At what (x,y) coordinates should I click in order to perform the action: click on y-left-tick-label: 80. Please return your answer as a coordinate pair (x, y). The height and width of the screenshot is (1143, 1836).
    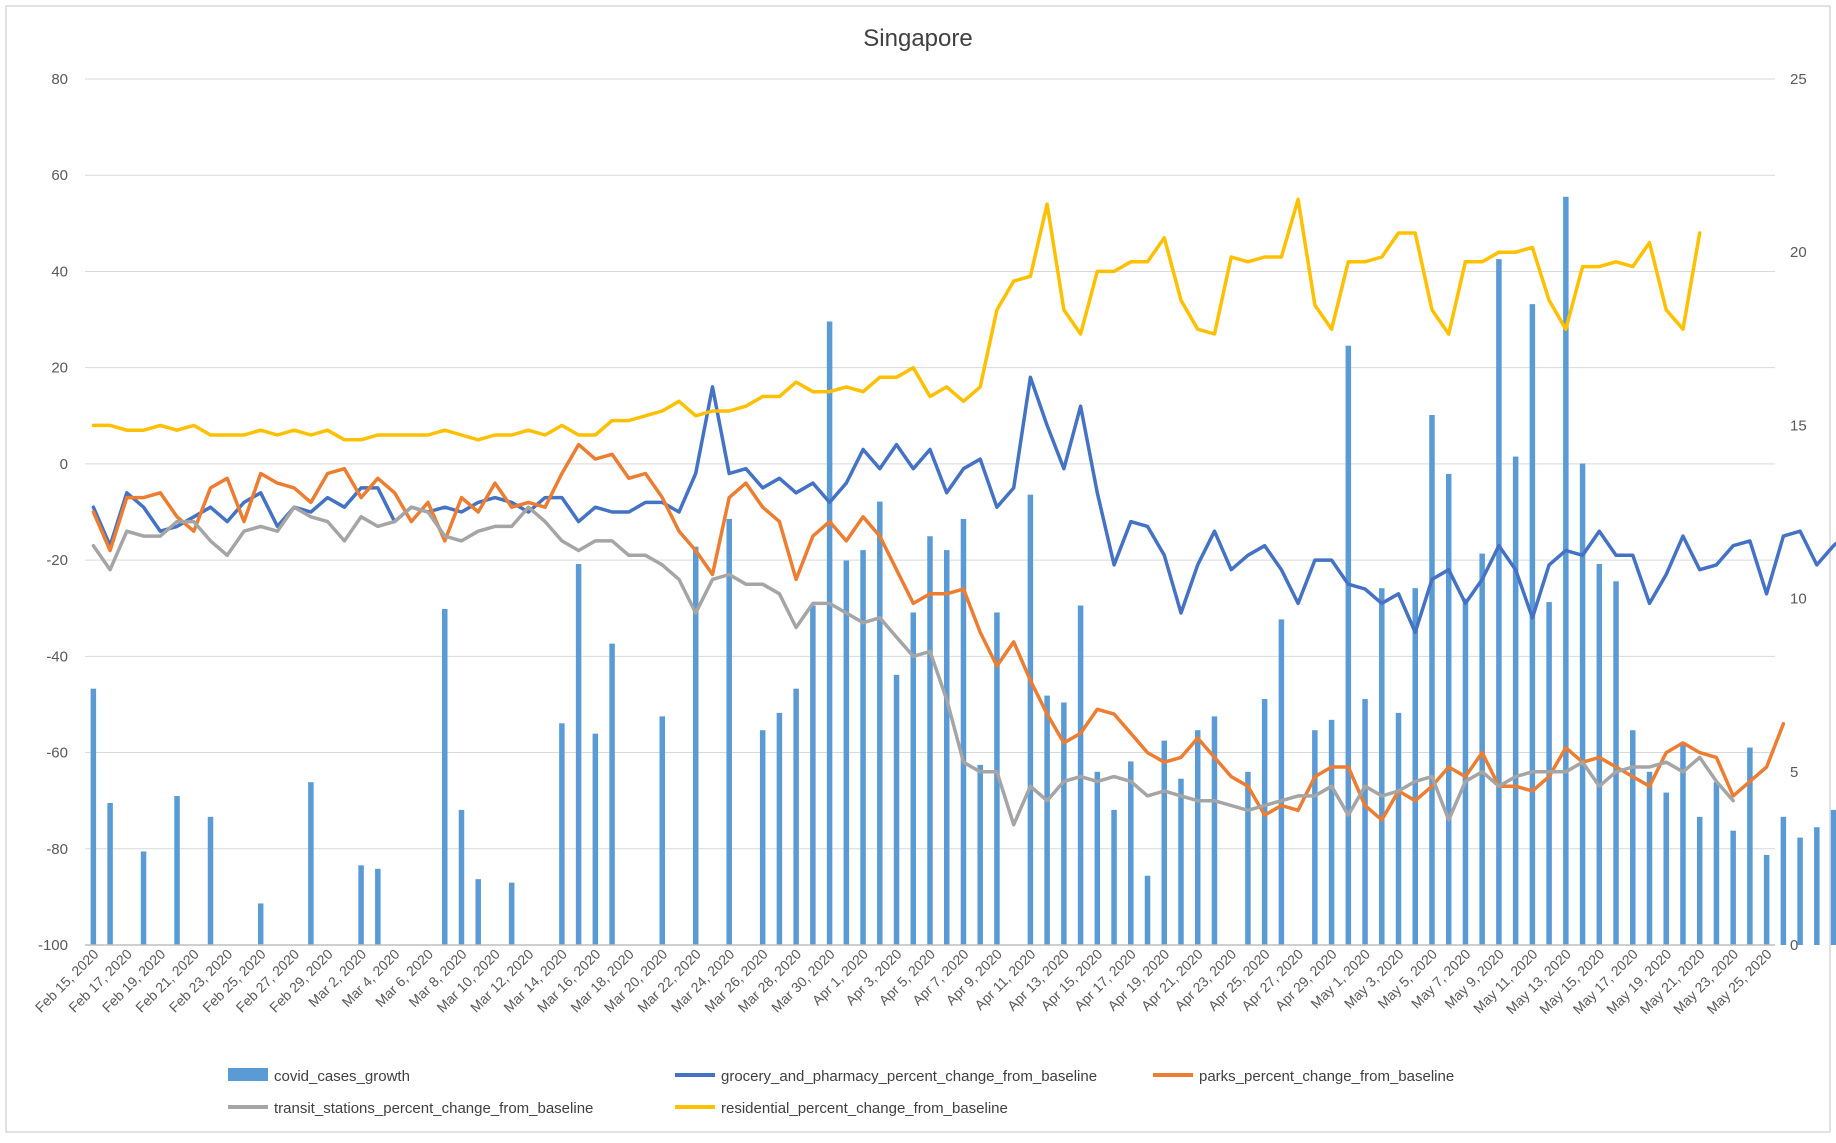
    Looking at the image, I should click on (59, 79).